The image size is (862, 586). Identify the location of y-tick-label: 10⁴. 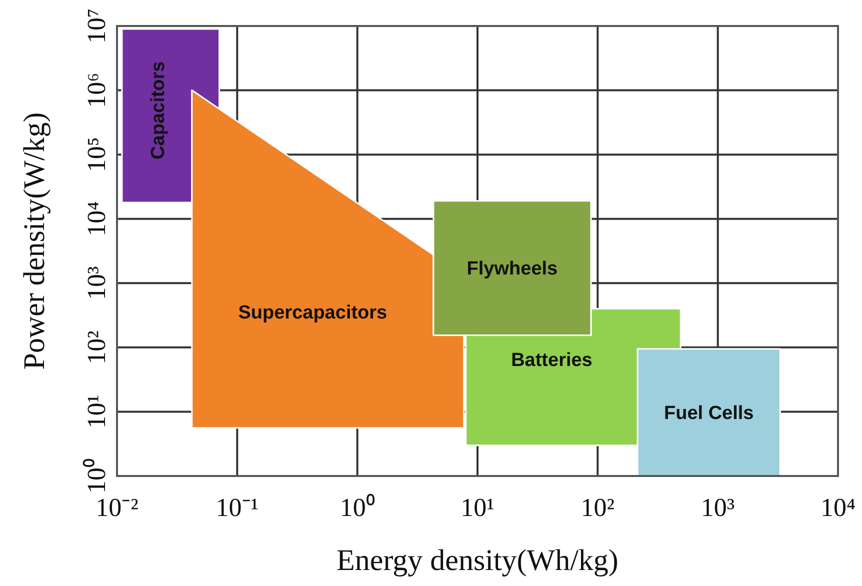
(96, 218).